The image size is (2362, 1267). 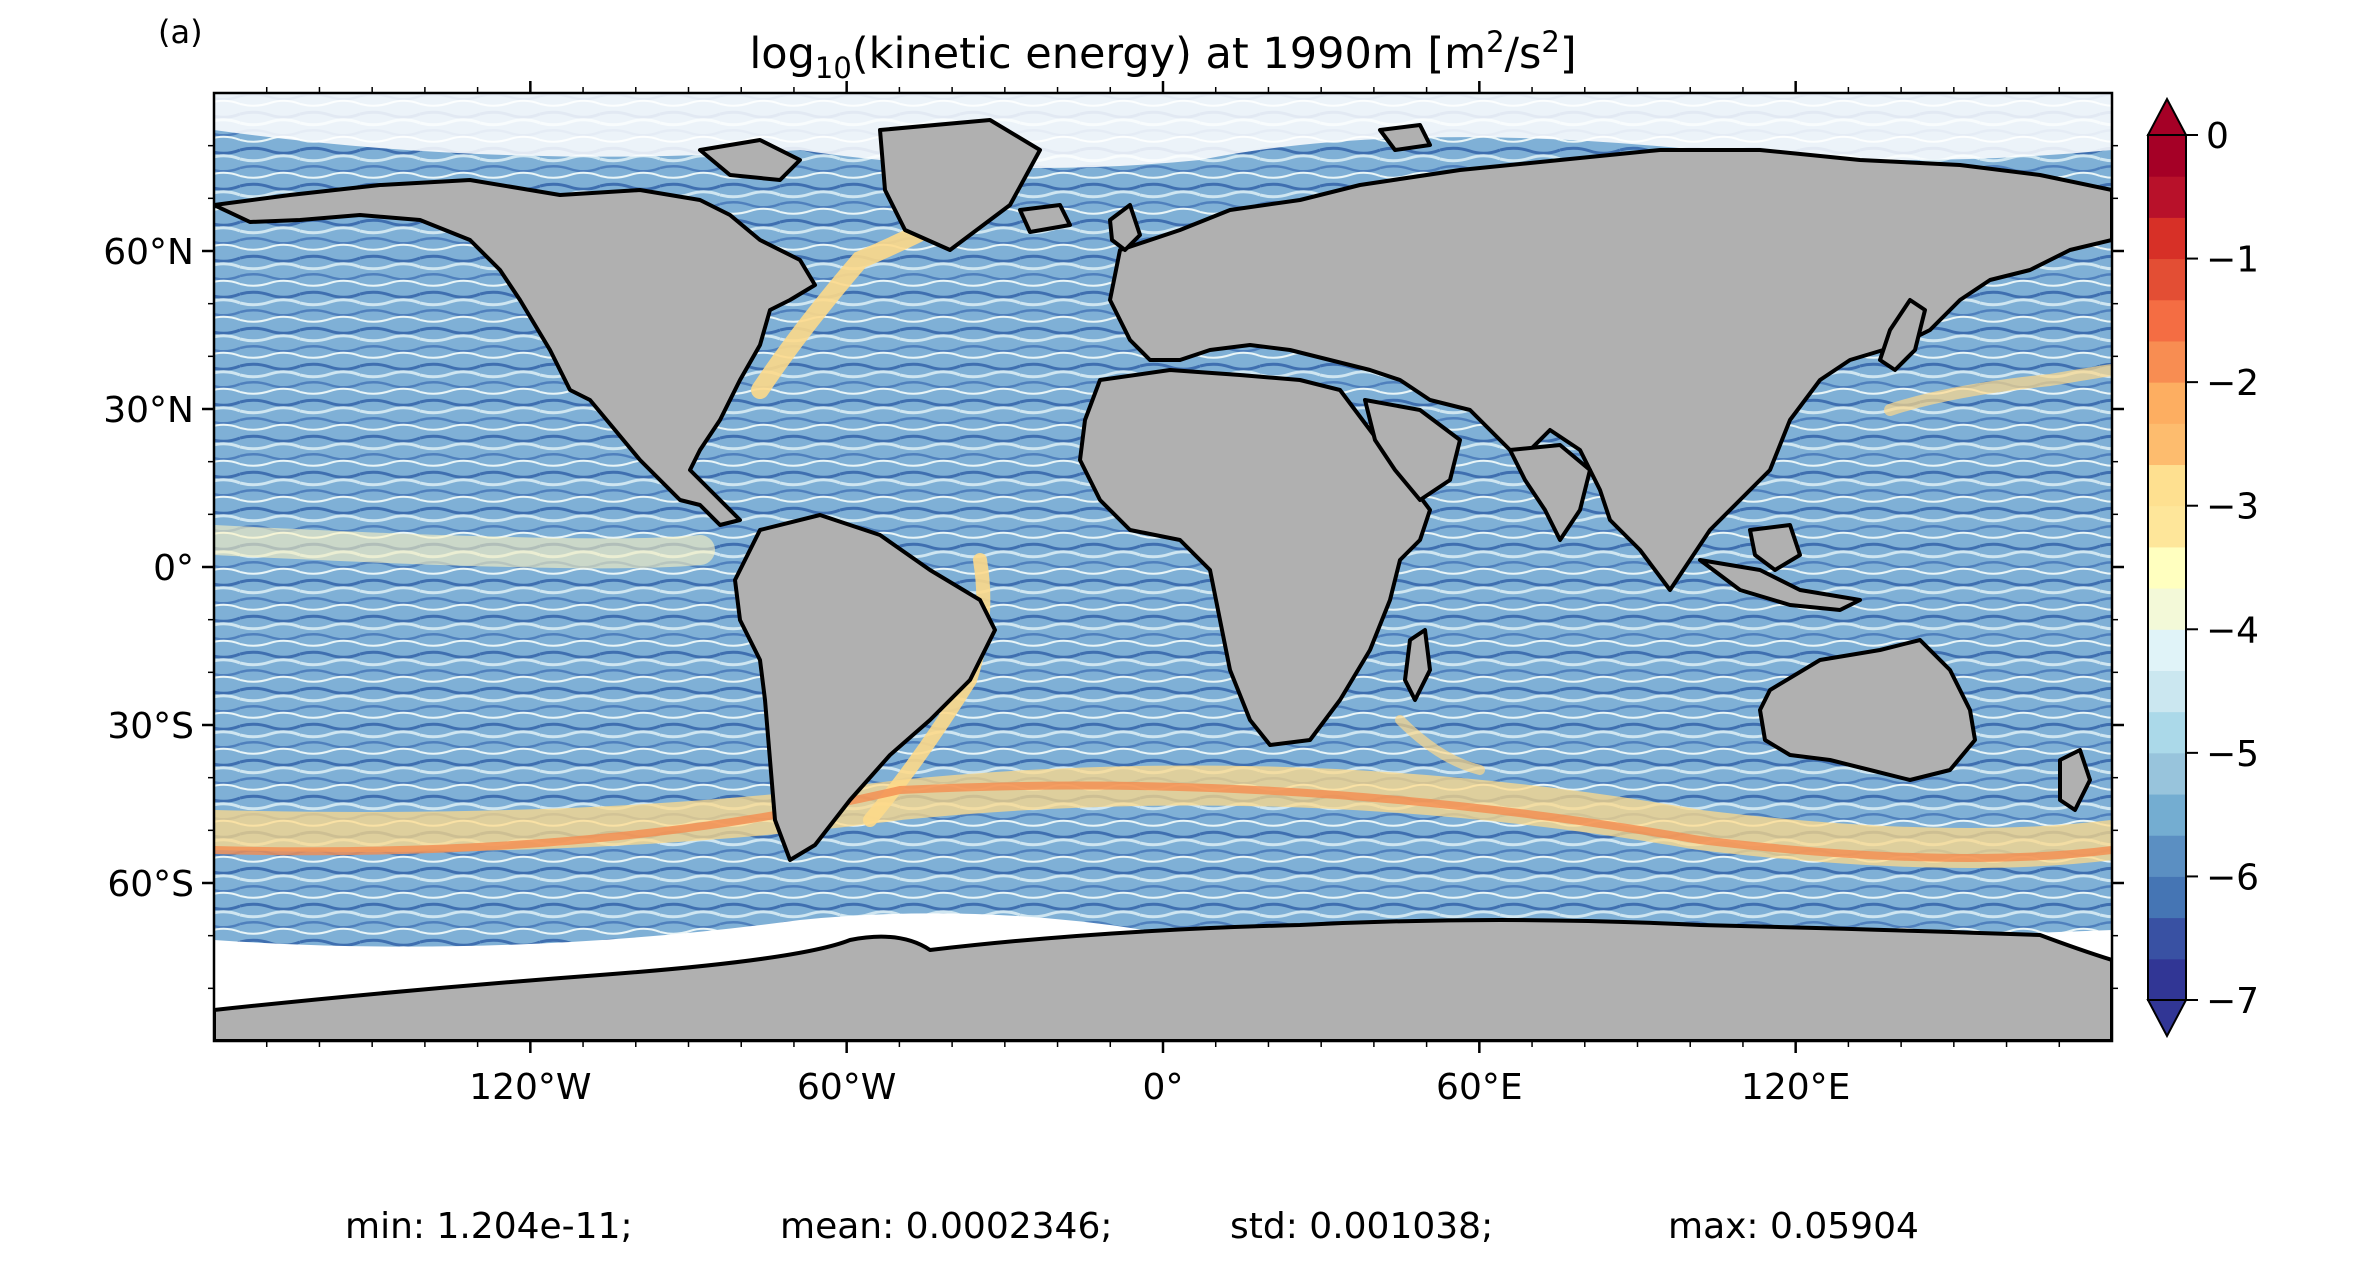 I want to click on colorbar-tick-label: −4, so click(x=2232, y=630).